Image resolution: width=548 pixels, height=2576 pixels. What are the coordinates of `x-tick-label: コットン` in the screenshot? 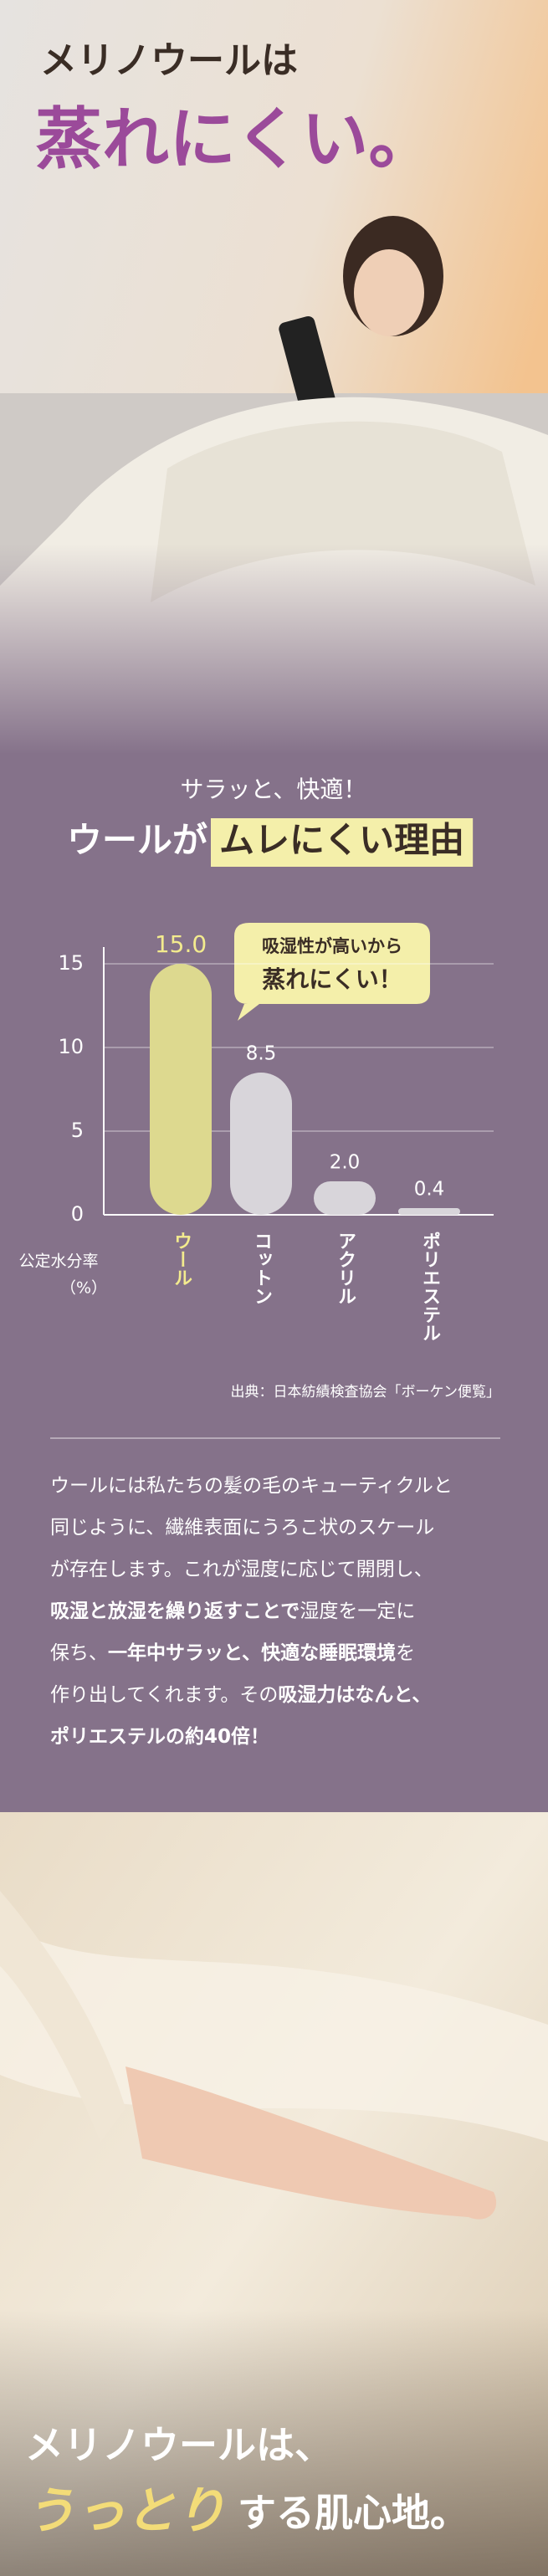 It's located at (261, 1269).